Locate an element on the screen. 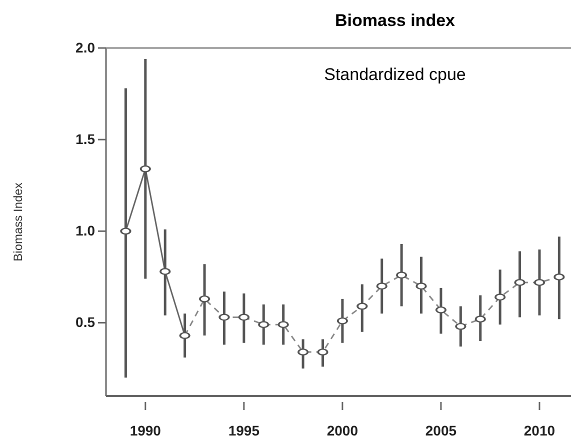 Image resolution: width=571 pixels, height=439 pixels. text: Standardized cpue is located at coordinates (395, 74).